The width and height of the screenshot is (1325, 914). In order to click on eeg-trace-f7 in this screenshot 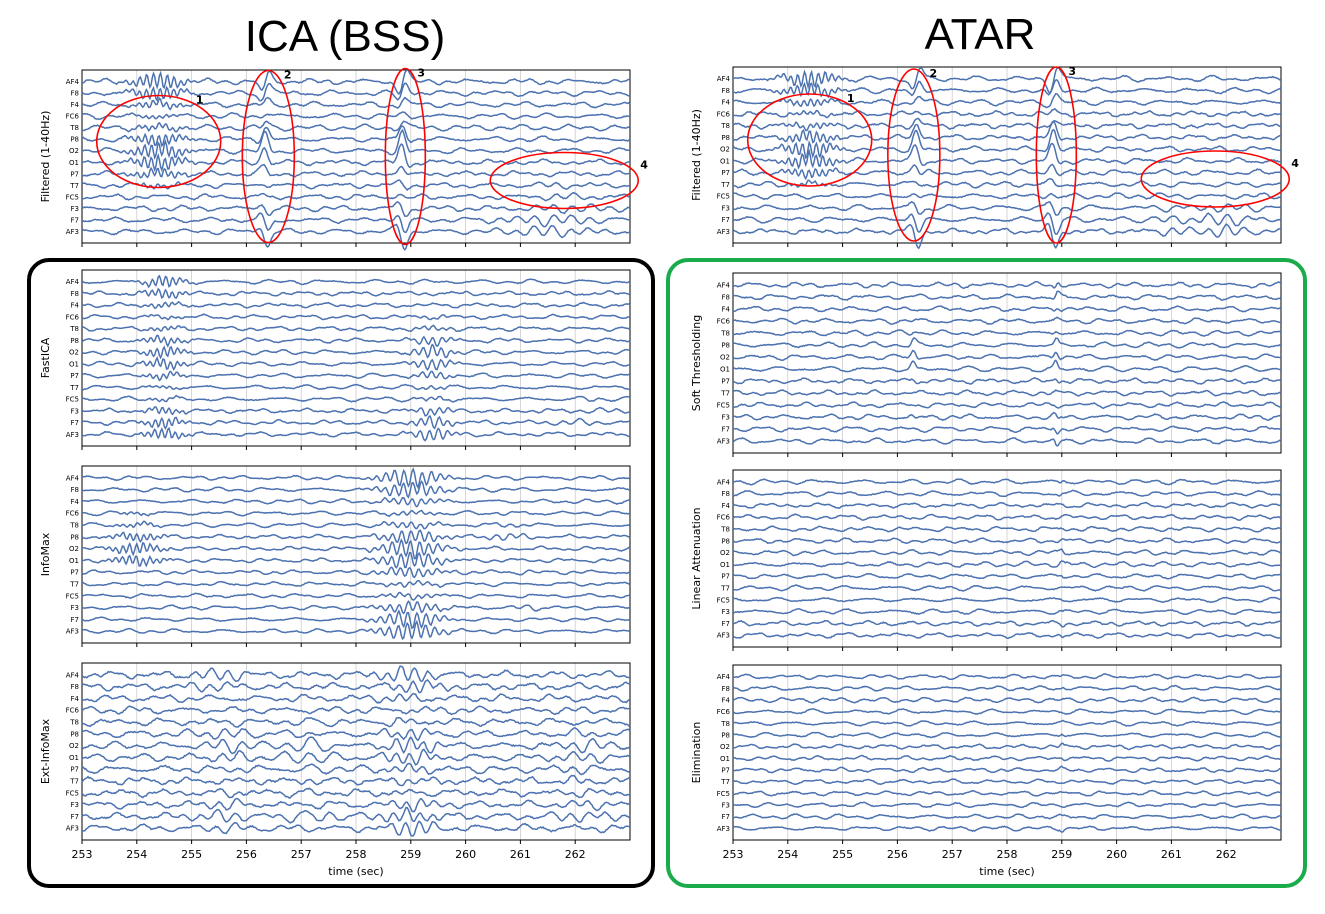, I will do `click(356, 619)`.